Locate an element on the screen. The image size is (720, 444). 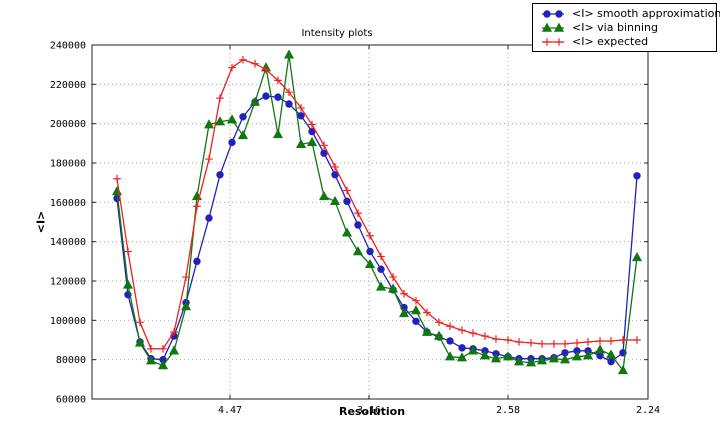
chart-title: Intensity plots is located at coordinates (337, 33).